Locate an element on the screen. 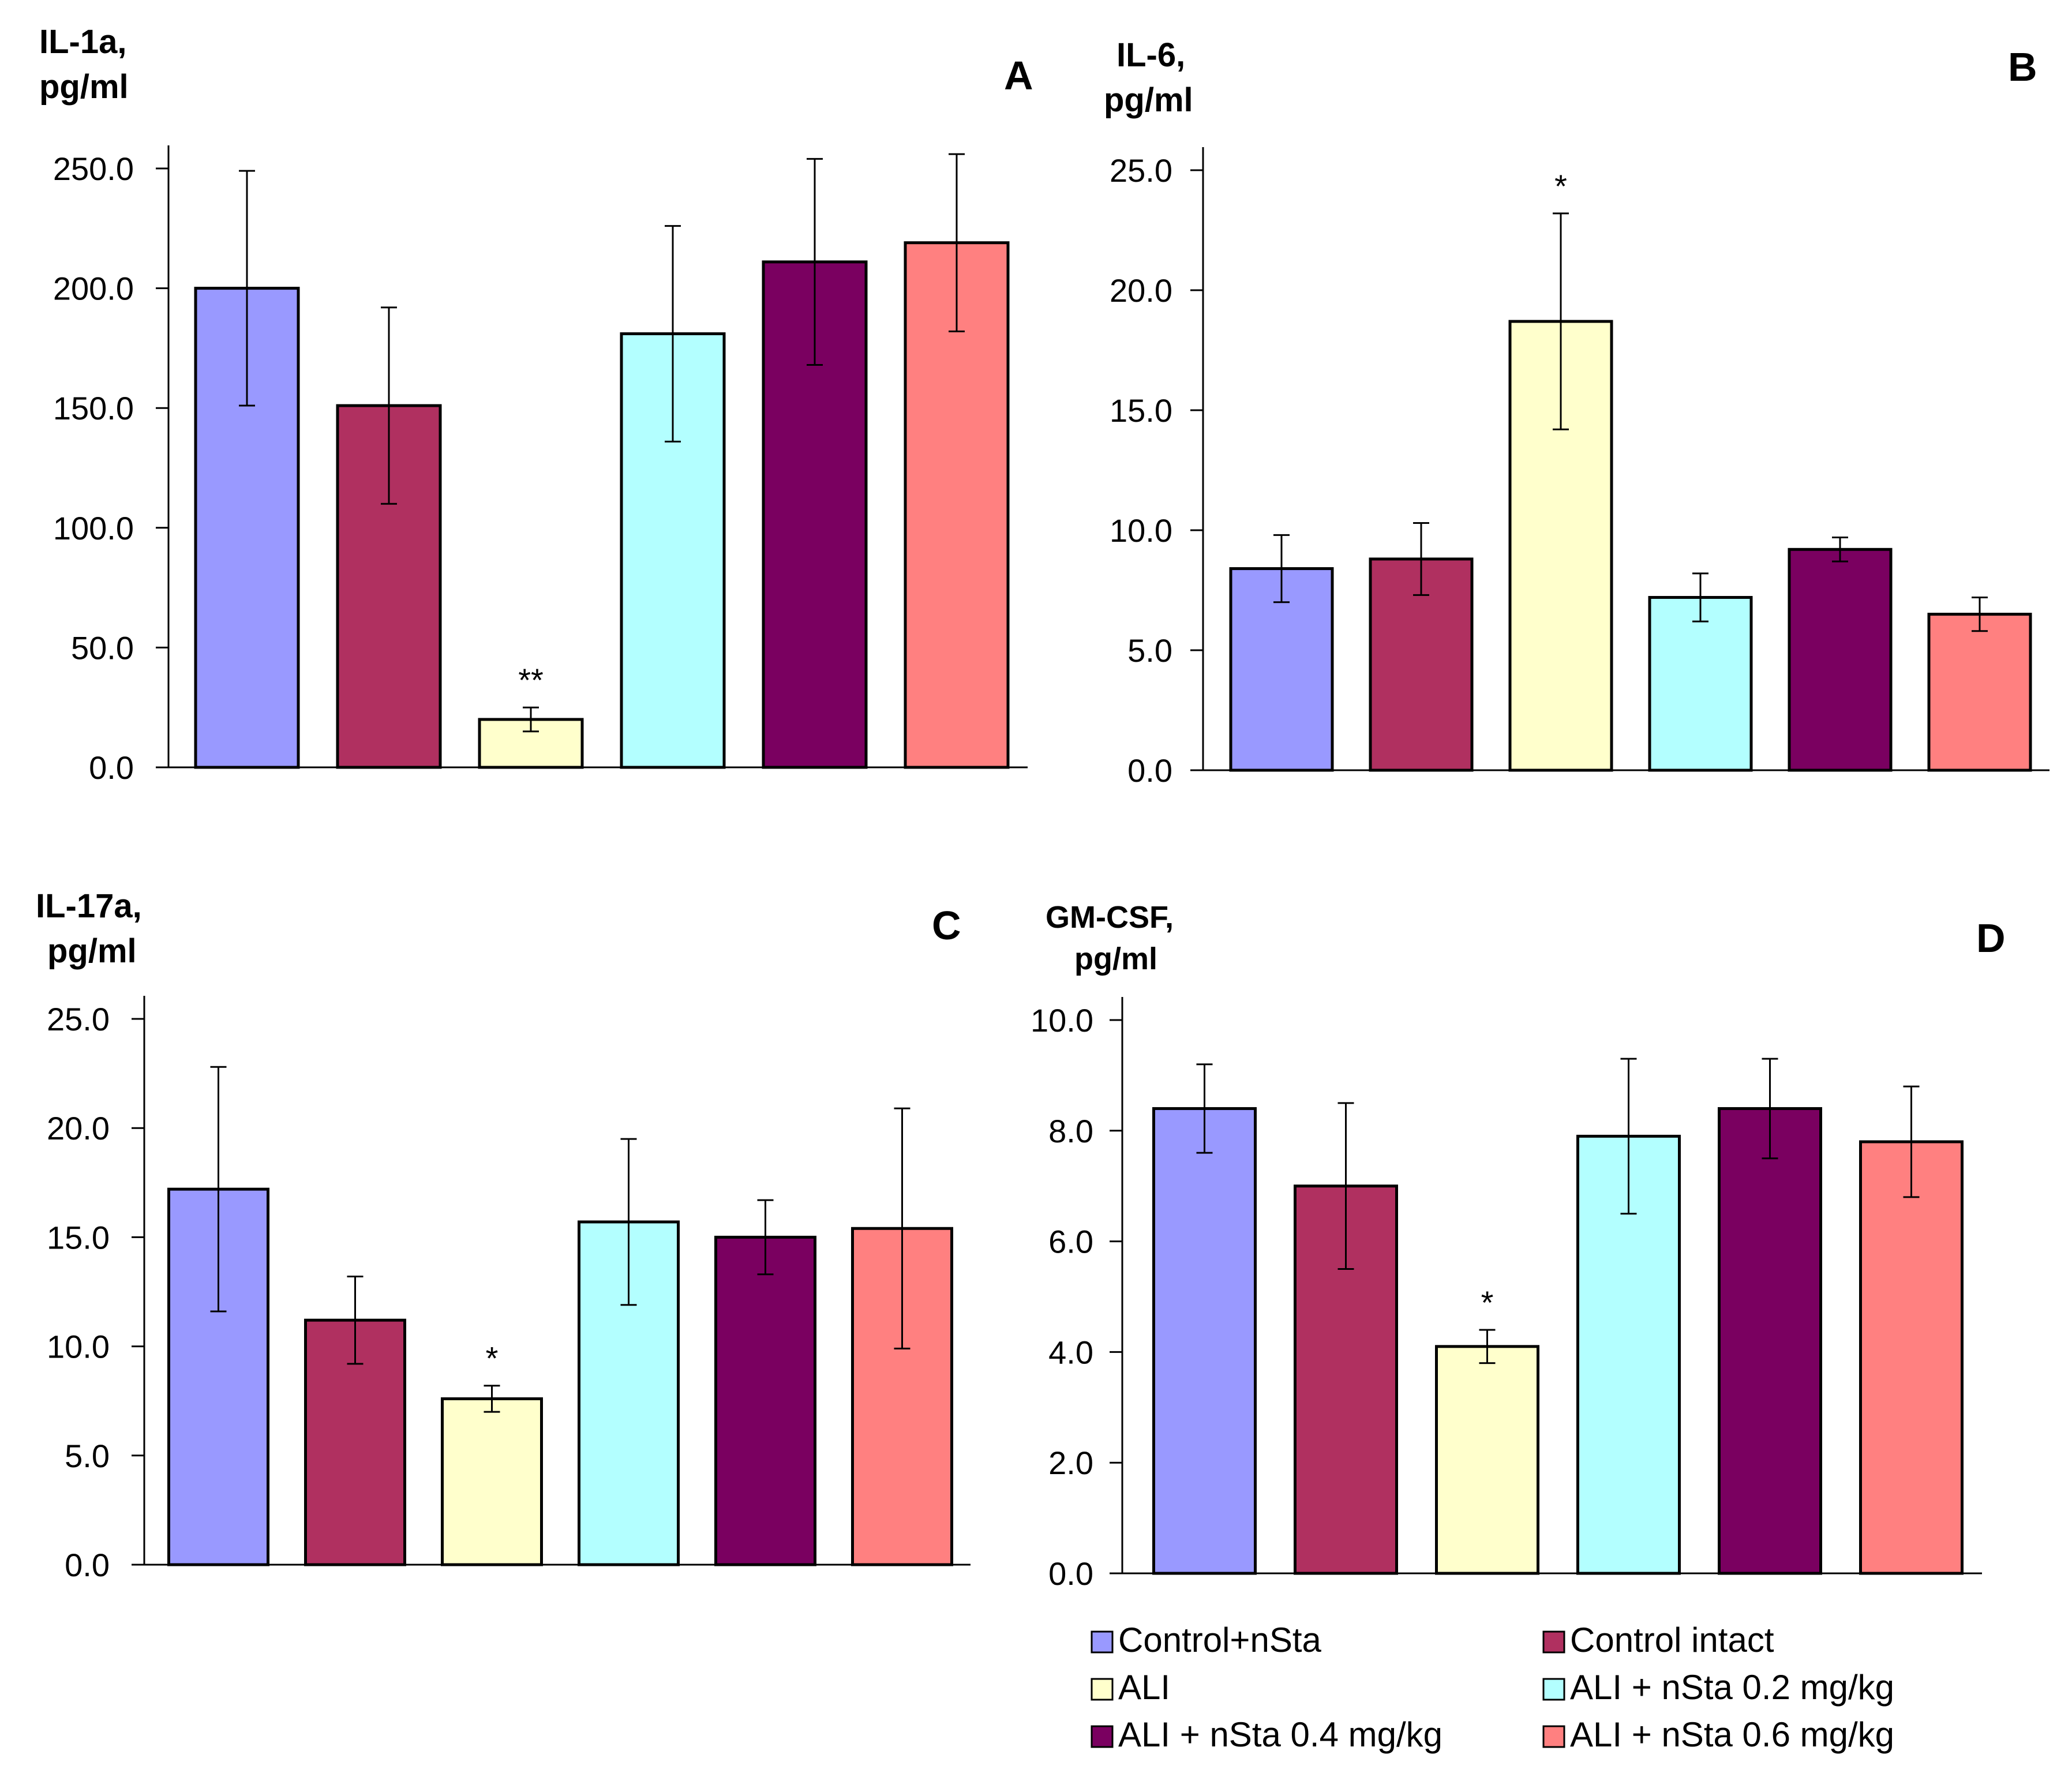 The height and width of the screenshot is (1792, 2057). panel-c-y-tick-label: 5.0 is located at coordinates (87, 1456).